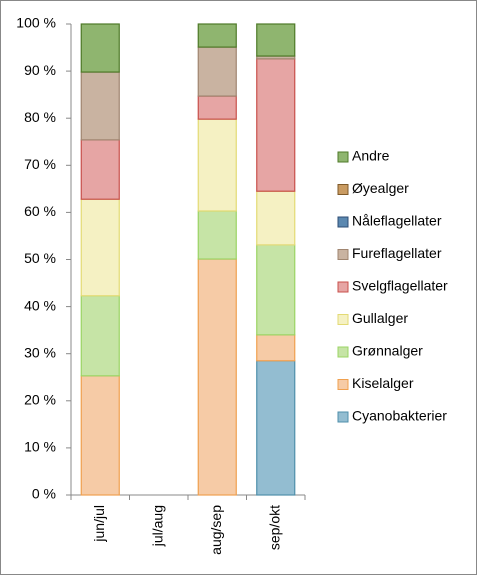 Image resolution: width=477 pixels, height=580 pixels. What do you see at coordinates (387, 351) in the screenshot?
I see `legend-label: Grønnalger` at bounding box center [387, 351].